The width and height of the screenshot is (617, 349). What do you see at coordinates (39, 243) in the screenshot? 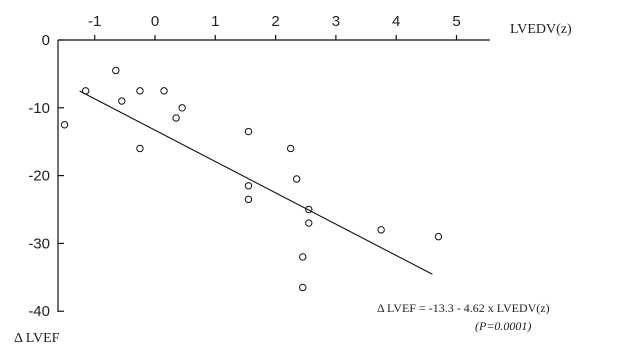
I see `y-tick-label: -30` at bounding box center [39, 243].